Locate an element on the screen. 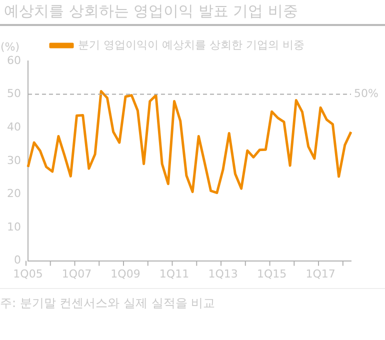 Image resolution: width=385 pixels, height=340 pixels. y-axis-title: (%) is located at coordinates (10, 47).